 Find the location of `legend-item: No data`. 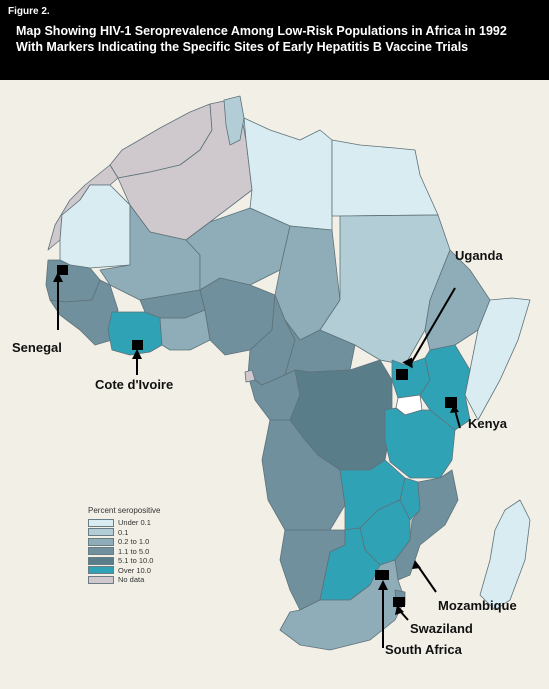

legend-item: No data is located at coordinates (124, 580).